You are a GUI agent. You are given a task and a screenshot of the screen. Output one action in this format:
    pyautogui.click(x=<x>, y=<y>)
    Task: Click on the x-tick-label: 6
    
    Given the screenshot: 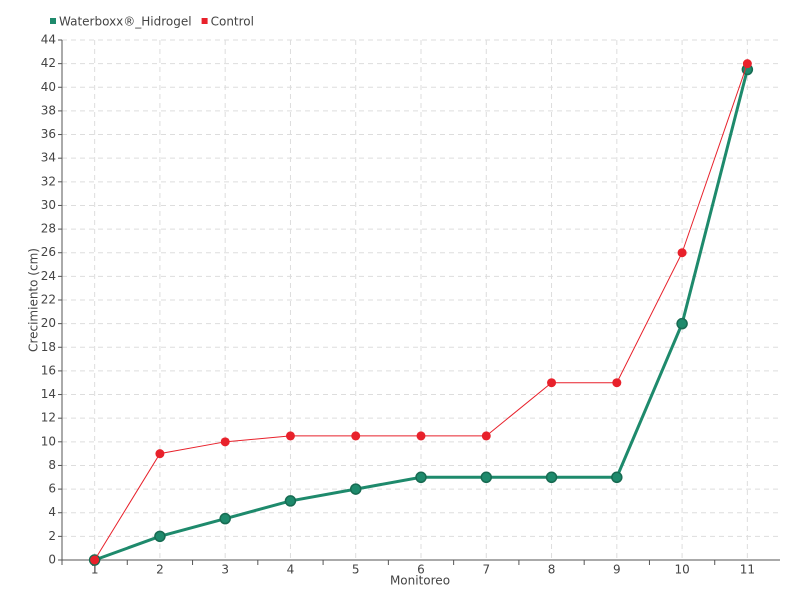 What is the action you would take?
    pyautogui.click(x=421, y=570)
    